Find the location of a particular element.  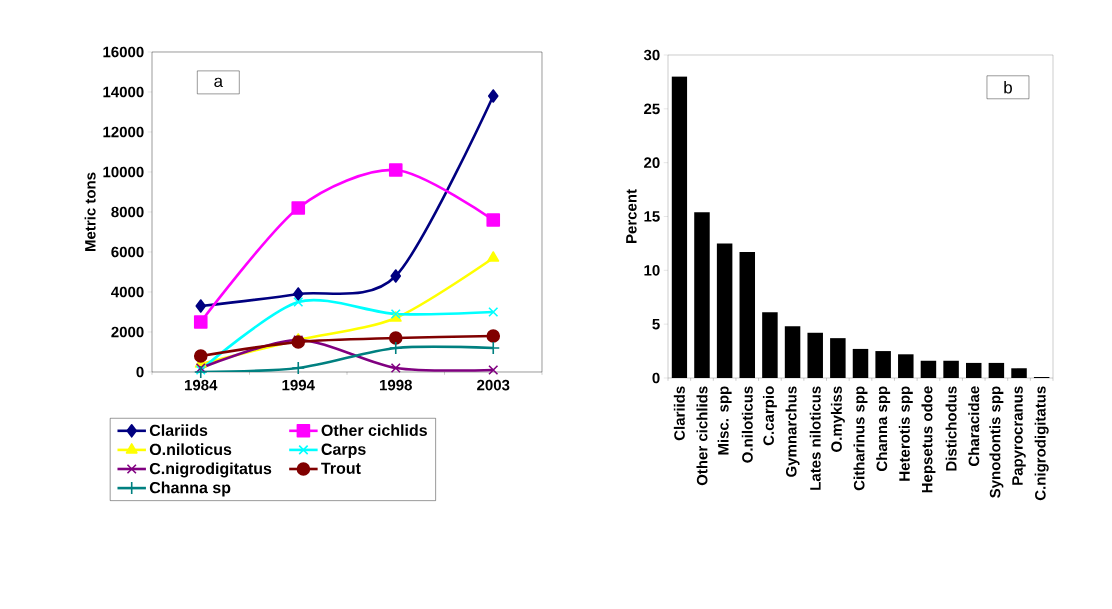

x-tick-label: 1998 is located at coordinates (396, 385).